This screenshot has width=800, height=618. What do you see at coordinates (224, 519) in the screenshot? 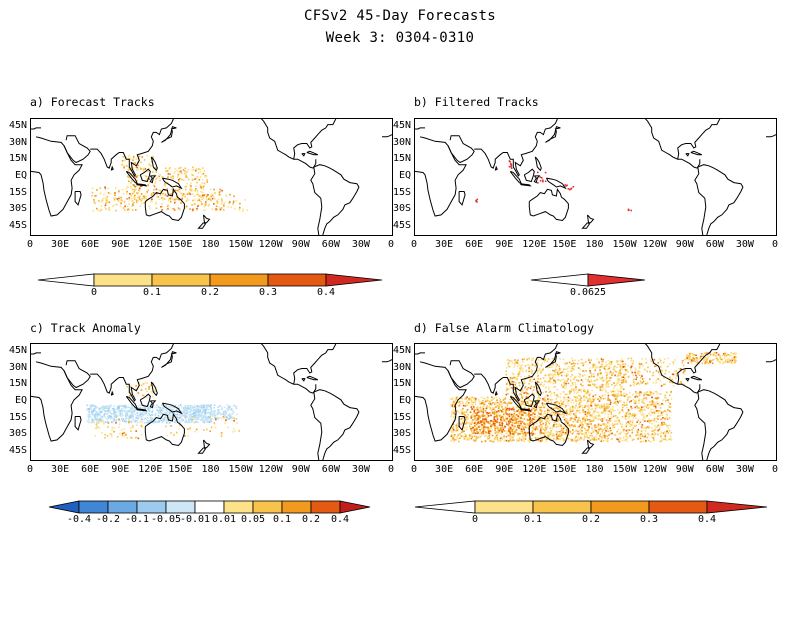
I see `colorbar-label: 0.01` at bounding box center [224, 519].